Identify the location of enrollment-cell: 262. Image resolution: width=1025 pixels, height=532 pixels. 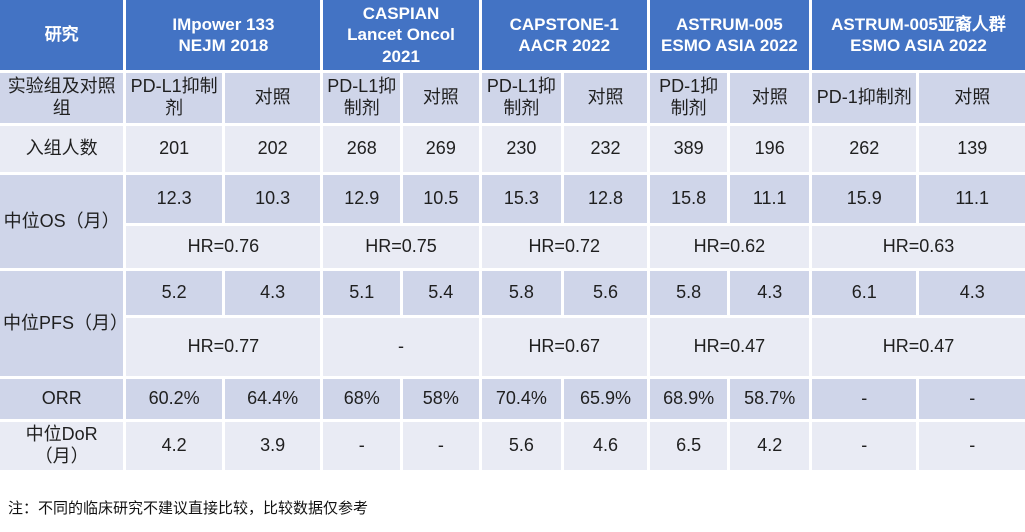
(864, 149).